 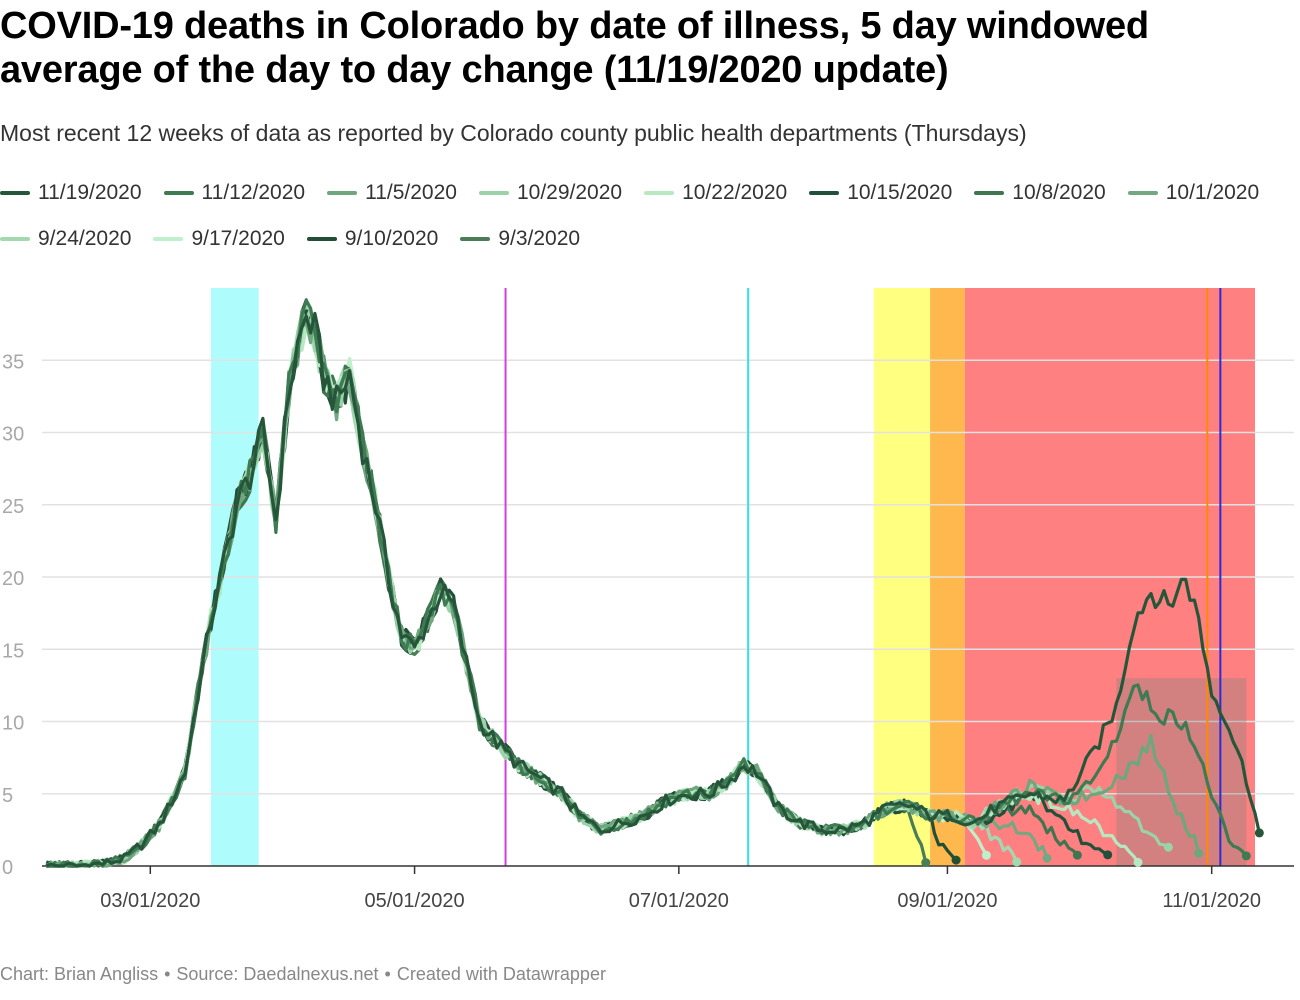 I want to click on legend-item: 11/5/2020, so click(x=392, y=193).